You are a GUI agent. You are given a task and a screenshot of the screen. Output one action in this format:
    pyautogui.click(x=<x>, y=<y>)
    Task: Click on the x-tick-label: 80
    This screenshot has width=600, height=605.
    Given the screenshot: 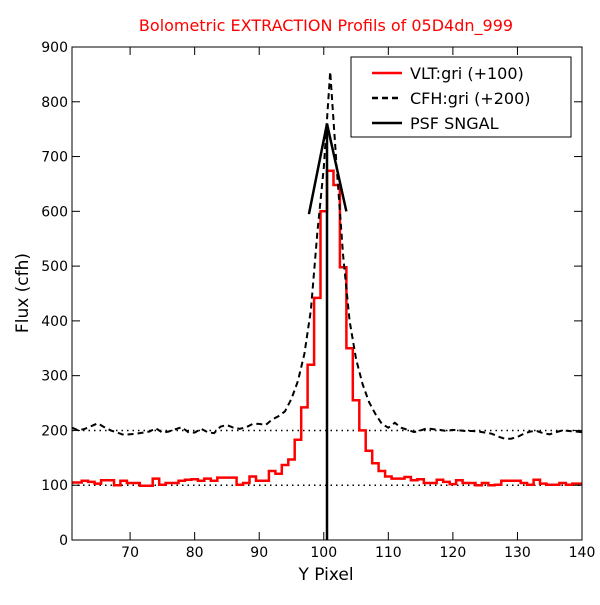 What is the action you would take?
    pyautogui.click(x=195, y=553)
    